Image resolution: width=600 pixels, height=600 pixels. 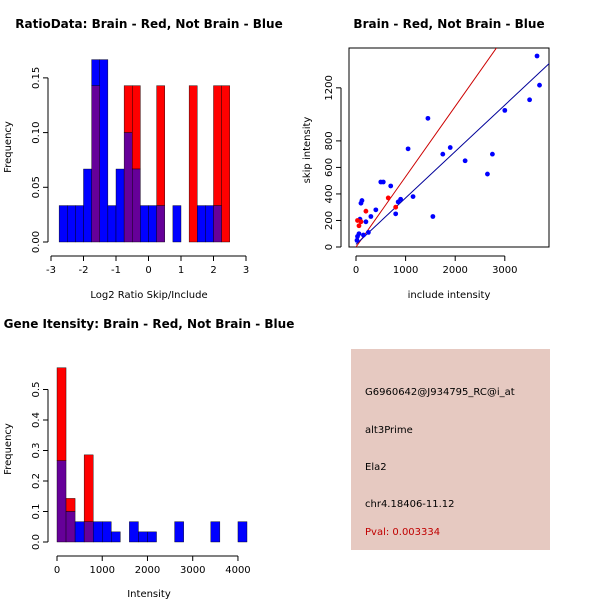 What do you see at coordinates (149, 594) in the screenshot?
I see `gene-hist-xlabel: Intensity` at bounding box center [149, 594].